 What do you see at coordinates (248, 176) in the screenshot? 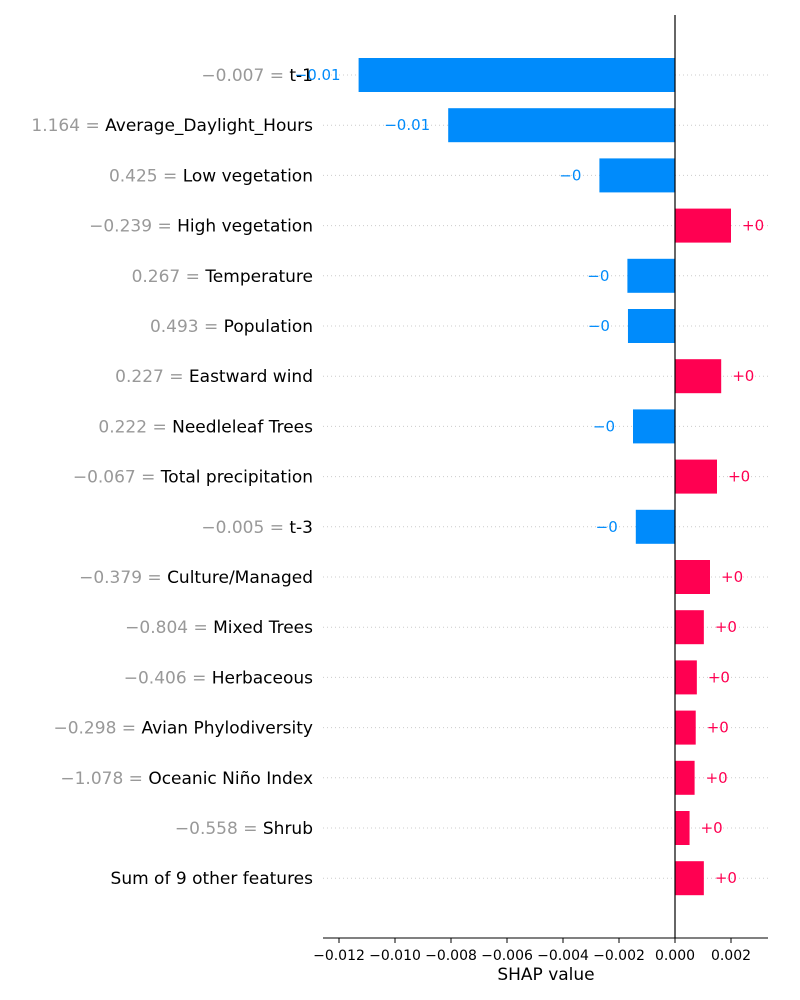
I see `feature-name: Low vegetation` at bounding box center [248, 176].